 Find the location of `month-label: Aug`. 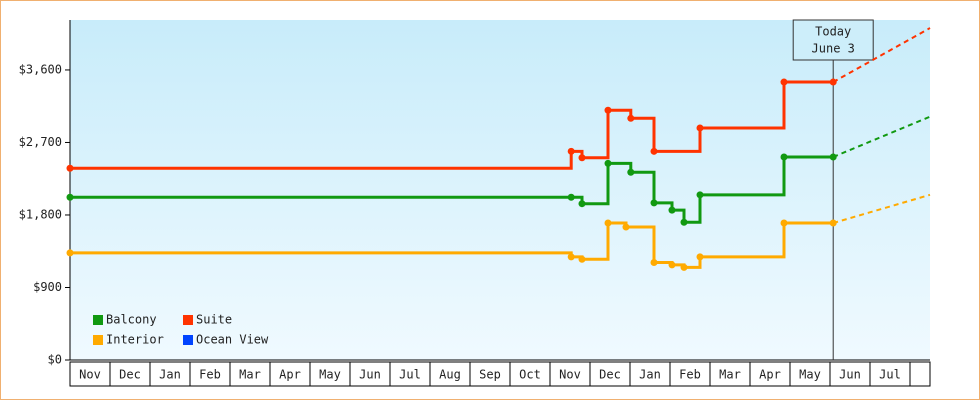

month-label: Aug is located at coordinates (450, 375).